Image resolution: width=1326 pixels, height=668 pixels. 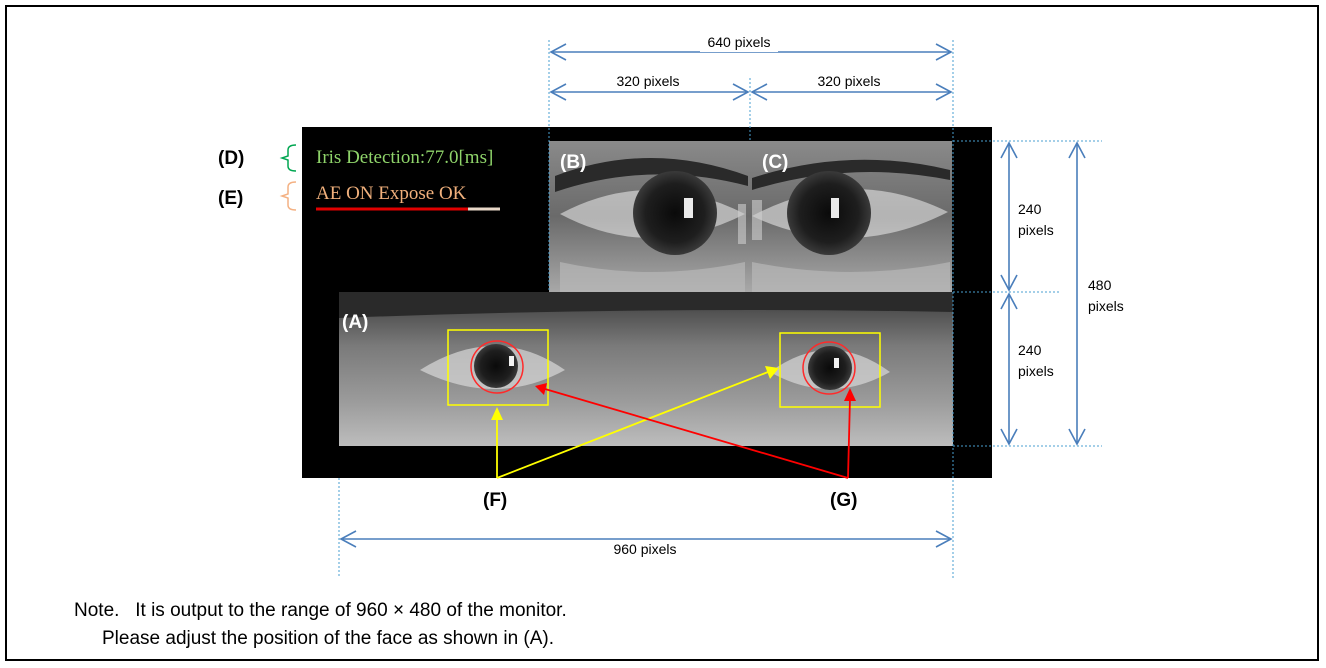 What do you see at coordinates (1036, 230) in the screenshot?
I see `dim-240-upper-unit: pixels` at bounding box center [1036, 230].